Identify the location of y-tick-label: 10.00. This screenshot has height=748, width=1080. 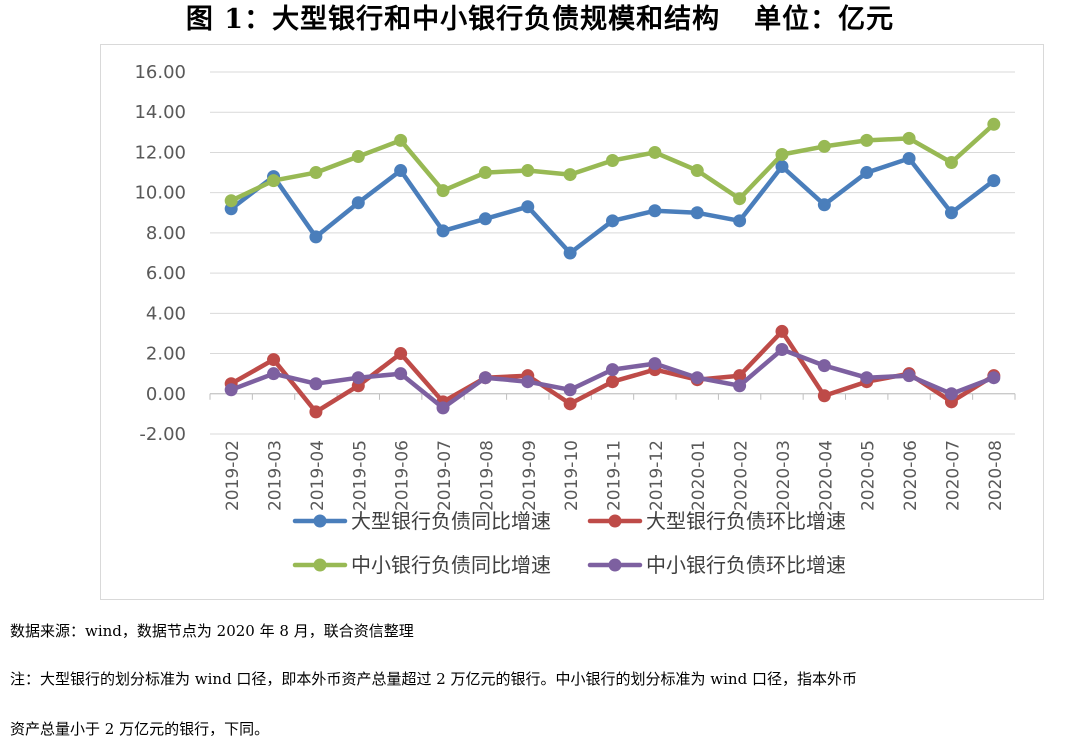
(160, 193).